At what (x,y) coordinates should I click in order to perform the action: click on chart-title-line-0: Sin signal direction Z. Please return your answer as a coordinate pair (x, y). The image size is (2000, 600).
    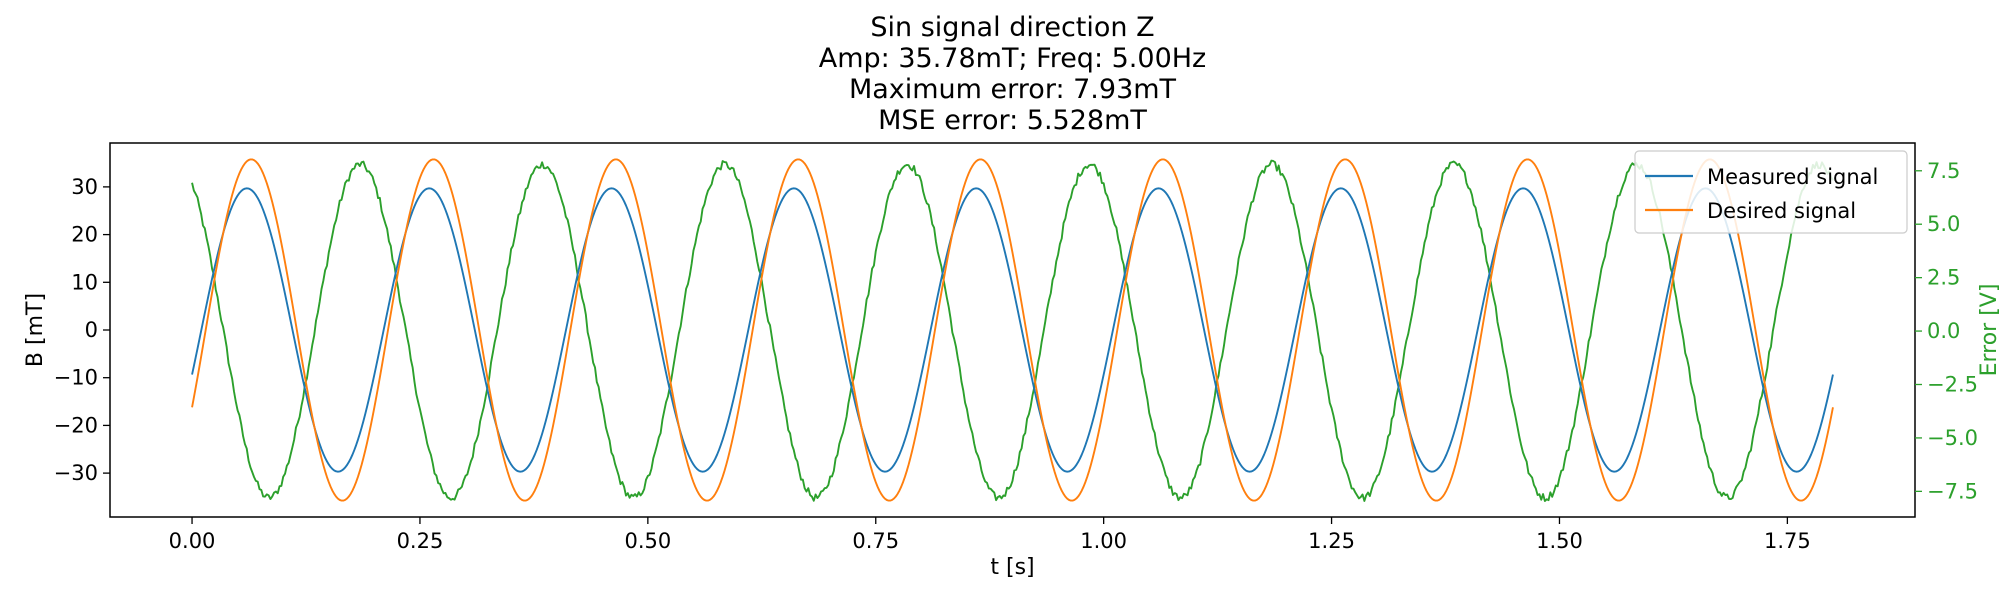
    Looking at the image, I should click on (1012, 27).